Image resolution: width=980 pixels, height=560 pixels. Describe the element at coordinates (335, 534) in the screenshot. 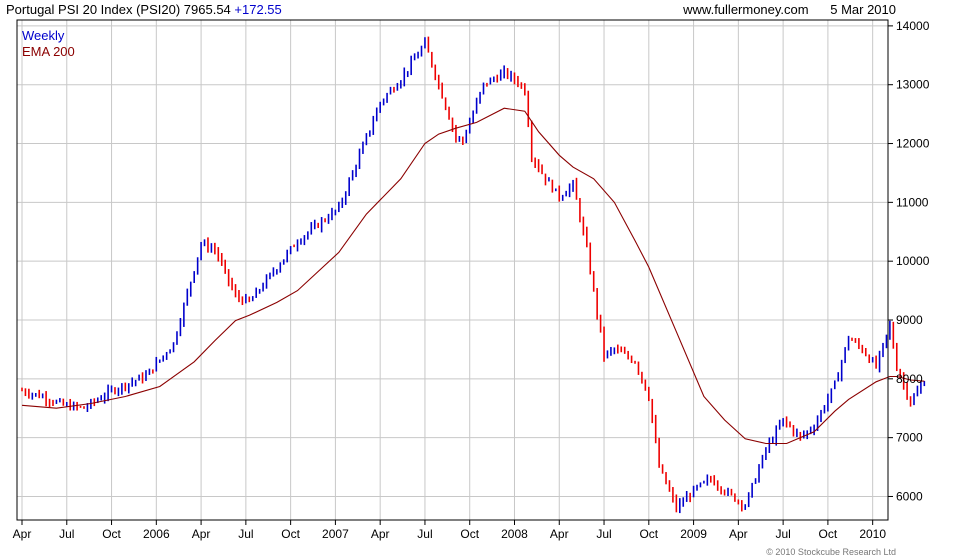

I see `x-tick-label: 2007` at that location.